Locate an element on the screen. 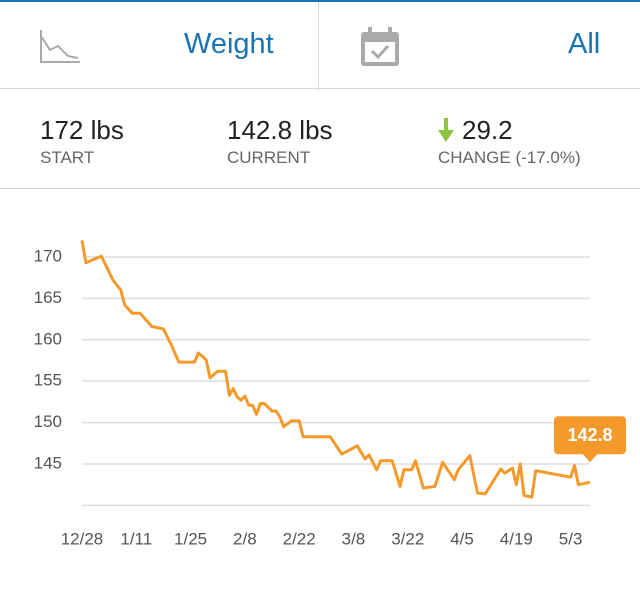 The width and height of the screenshot is (640, 591). down-arrow is located at coordinates (446, 130).